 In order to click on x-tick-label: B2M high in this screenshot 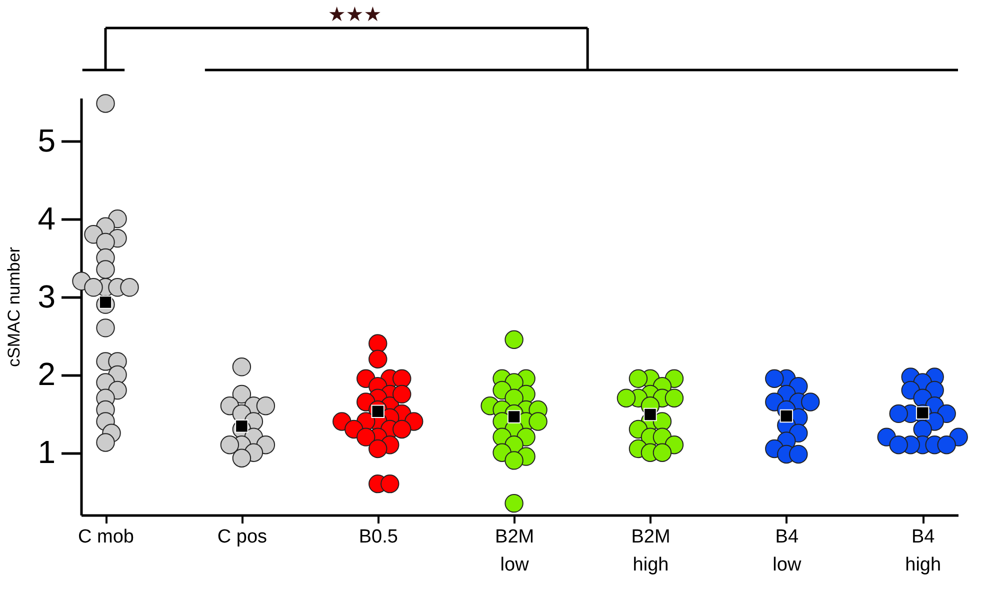, I will do `click(650, 551)`.